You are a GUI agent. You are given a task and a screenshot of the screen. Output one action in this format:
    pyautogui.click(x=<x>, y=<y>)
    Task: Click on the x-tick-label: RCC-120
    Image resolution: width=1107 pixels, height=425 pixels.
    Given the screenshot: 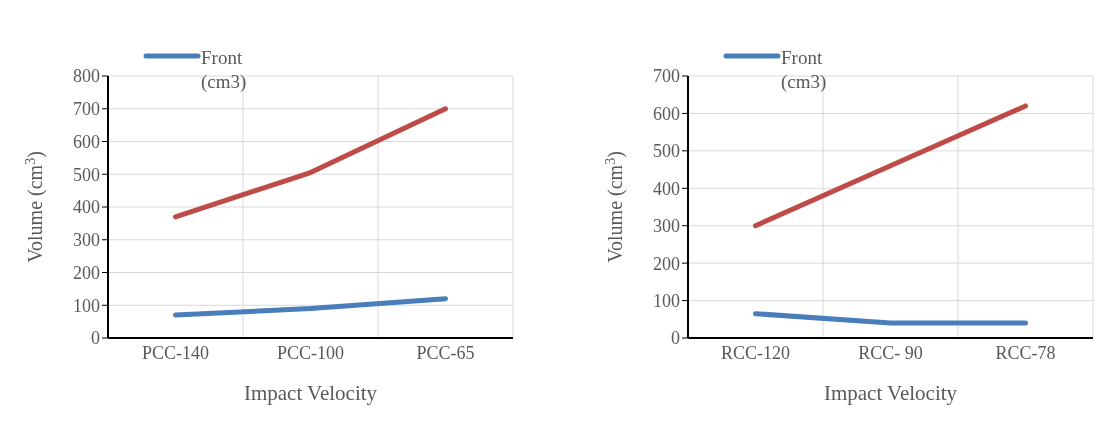 What is the action you would take?
    pyautogui.click(x=755, y=352)
    